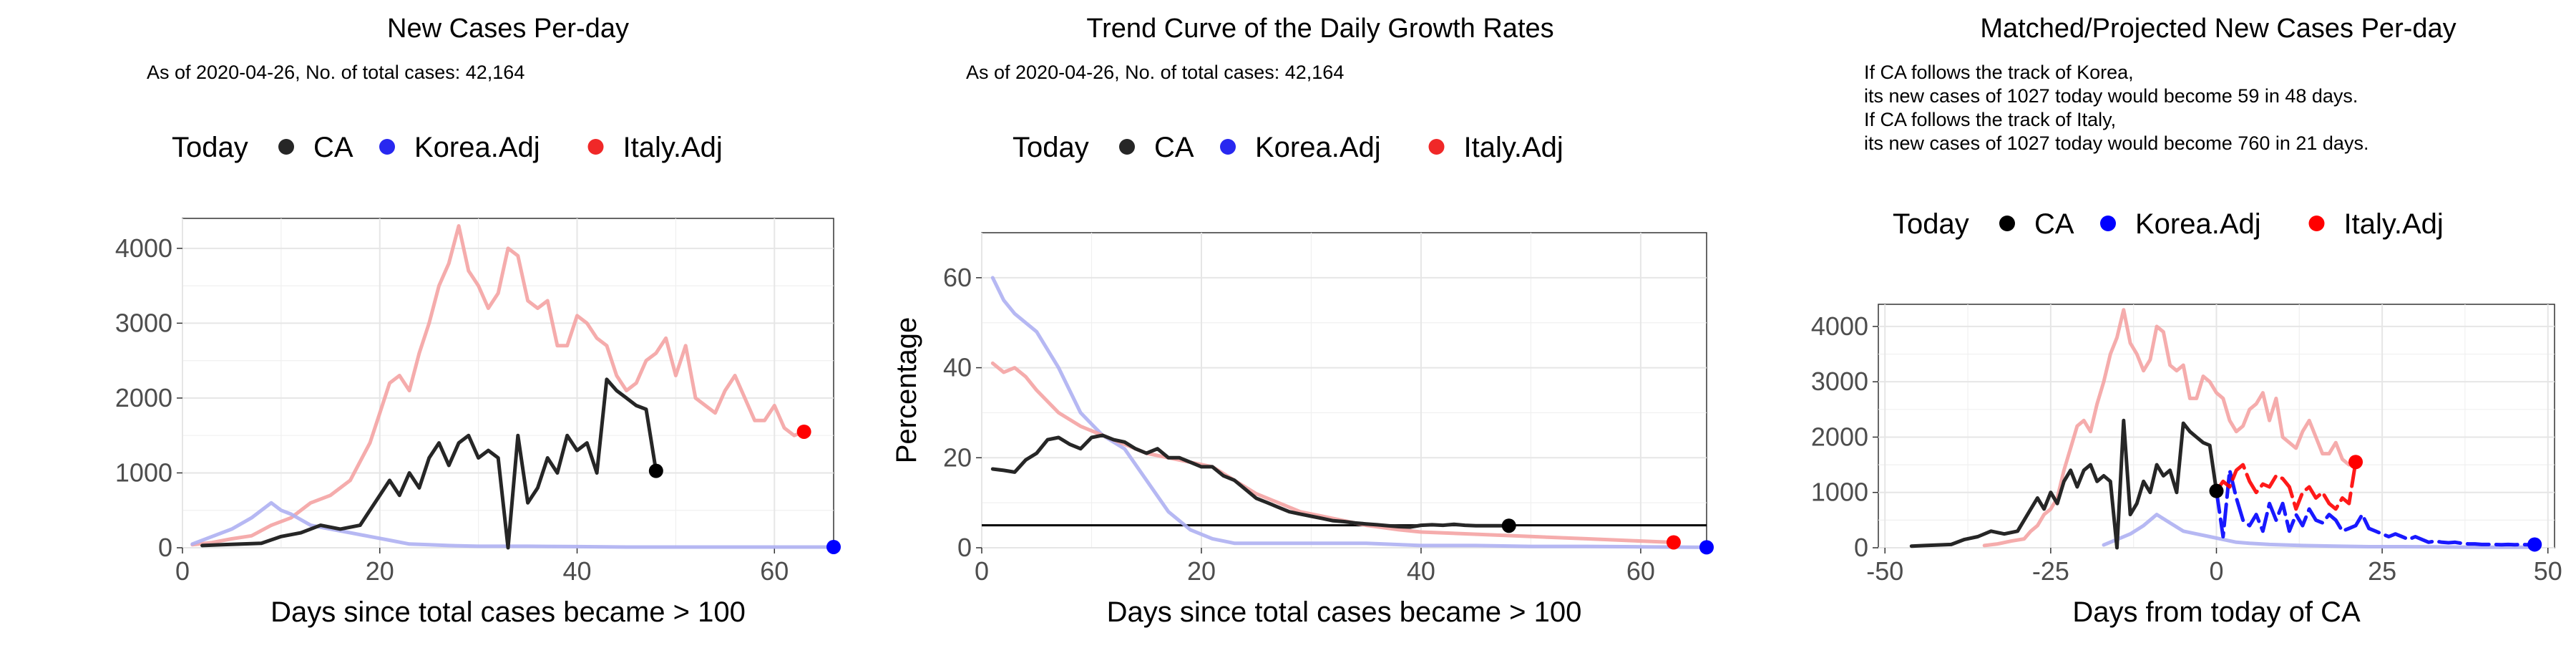 The height and width of the screenshot is (648, 2576). I want to click on series-line-italy-adj-past-, so click(2170, 428).